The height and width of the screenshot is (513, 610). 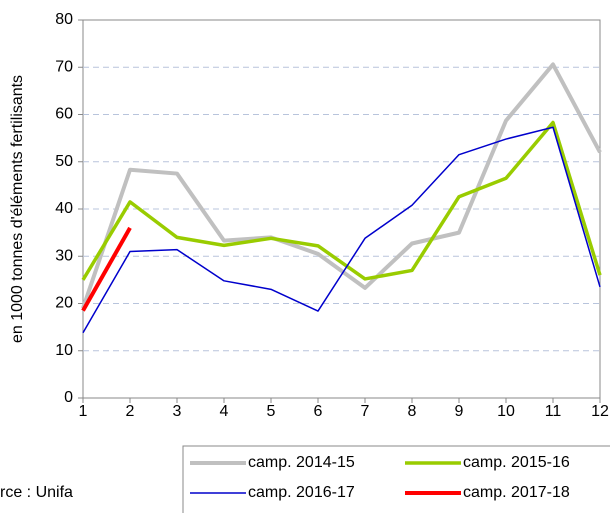 I want to click on x-tick-label: 3, so click(x=177, y=411).